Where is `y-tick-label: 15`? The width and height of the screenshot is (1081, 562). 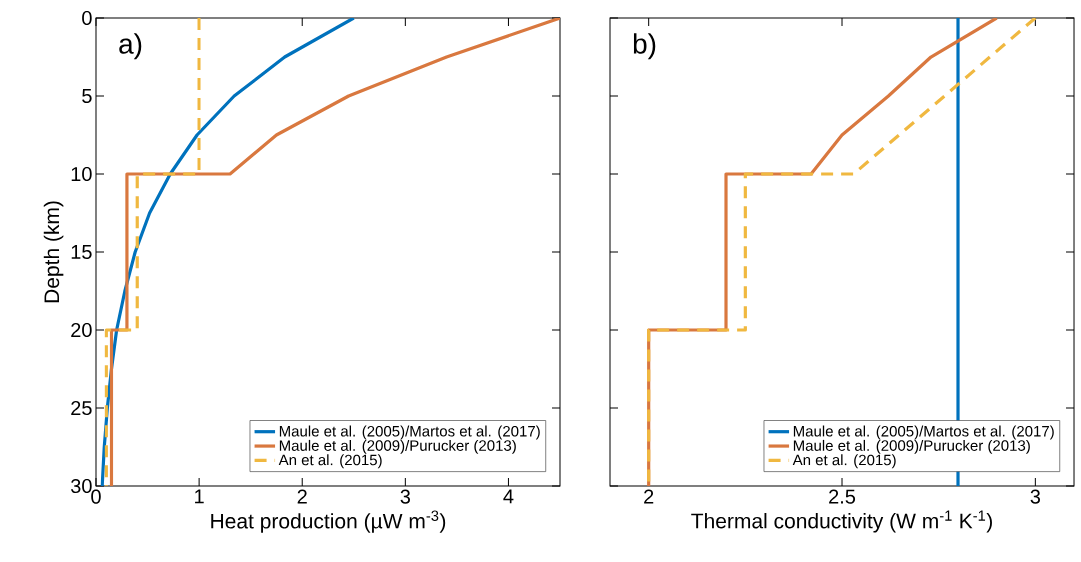
y-tick-label: 15 is located at coordinates (81, 252).